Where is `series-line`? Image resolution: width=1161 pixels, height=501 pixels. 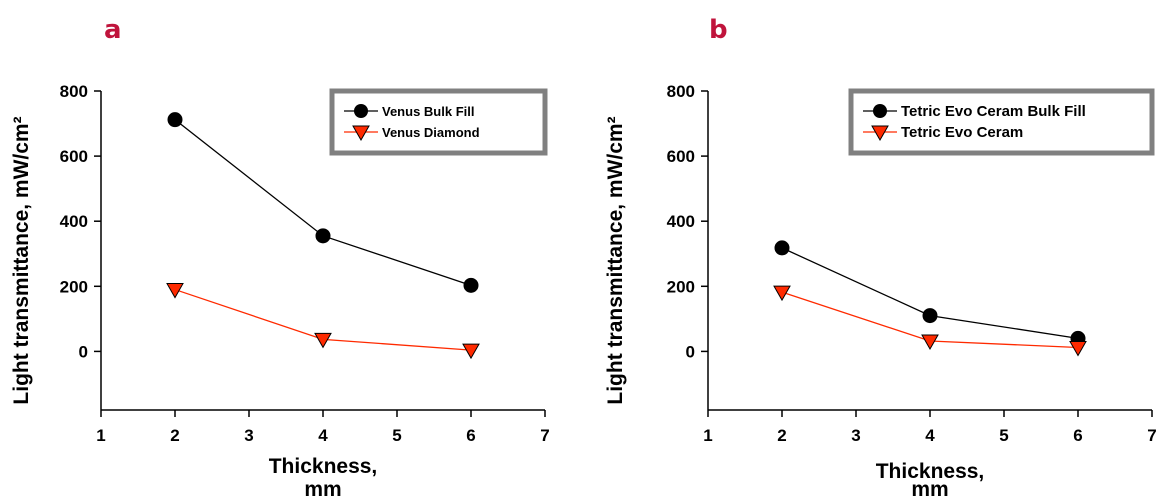 series-line is located at coordinates (930, 293).